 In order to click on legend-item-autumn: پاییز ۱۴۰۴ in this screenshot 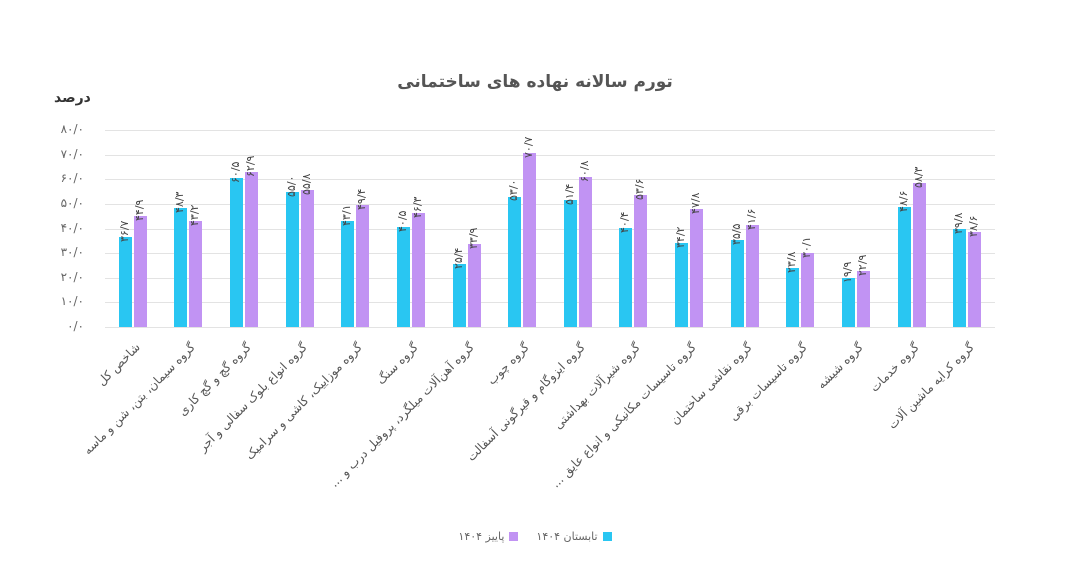, I will do `click(488, 536)`.